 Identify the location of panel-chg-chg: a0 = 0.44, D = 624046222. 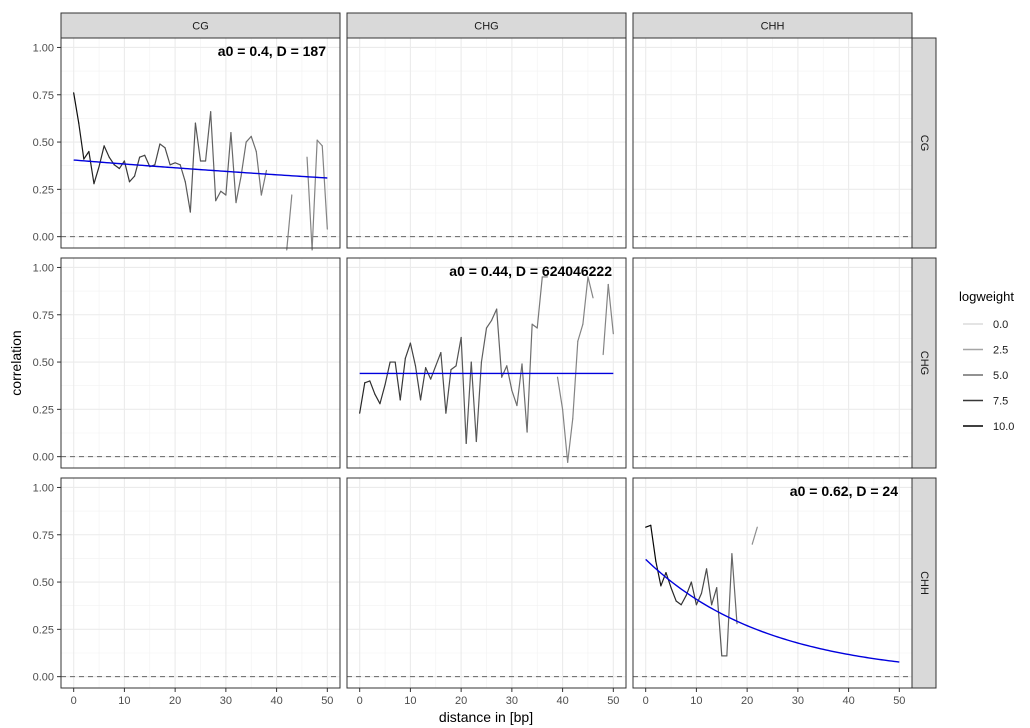
(486, 363).